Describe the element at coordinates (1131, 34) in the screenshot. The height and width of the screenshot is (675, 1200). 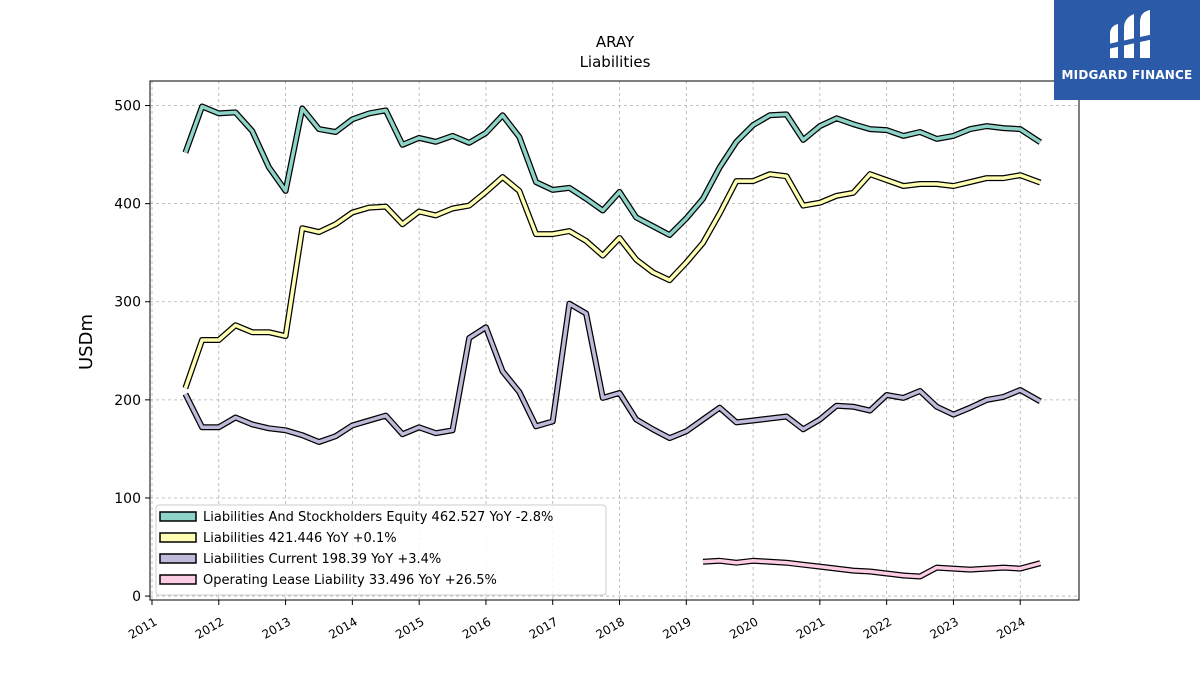
I see `logo-mark-icon` at that location.